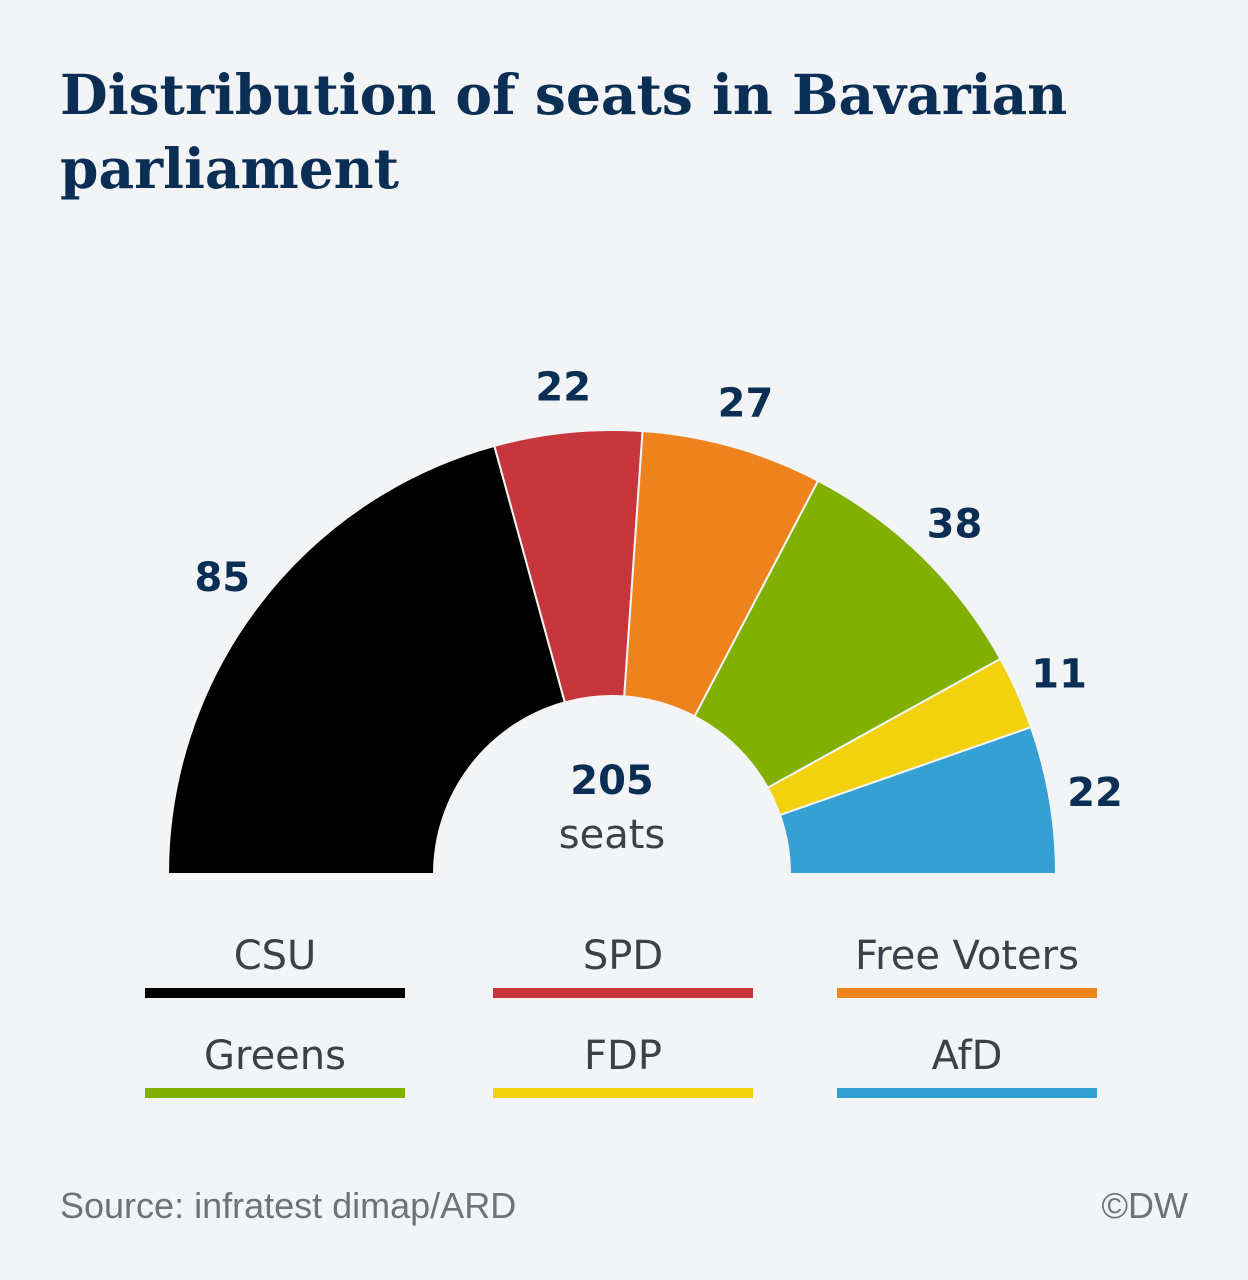  I want to click on legend-label: AfD, so click(967, 1056).